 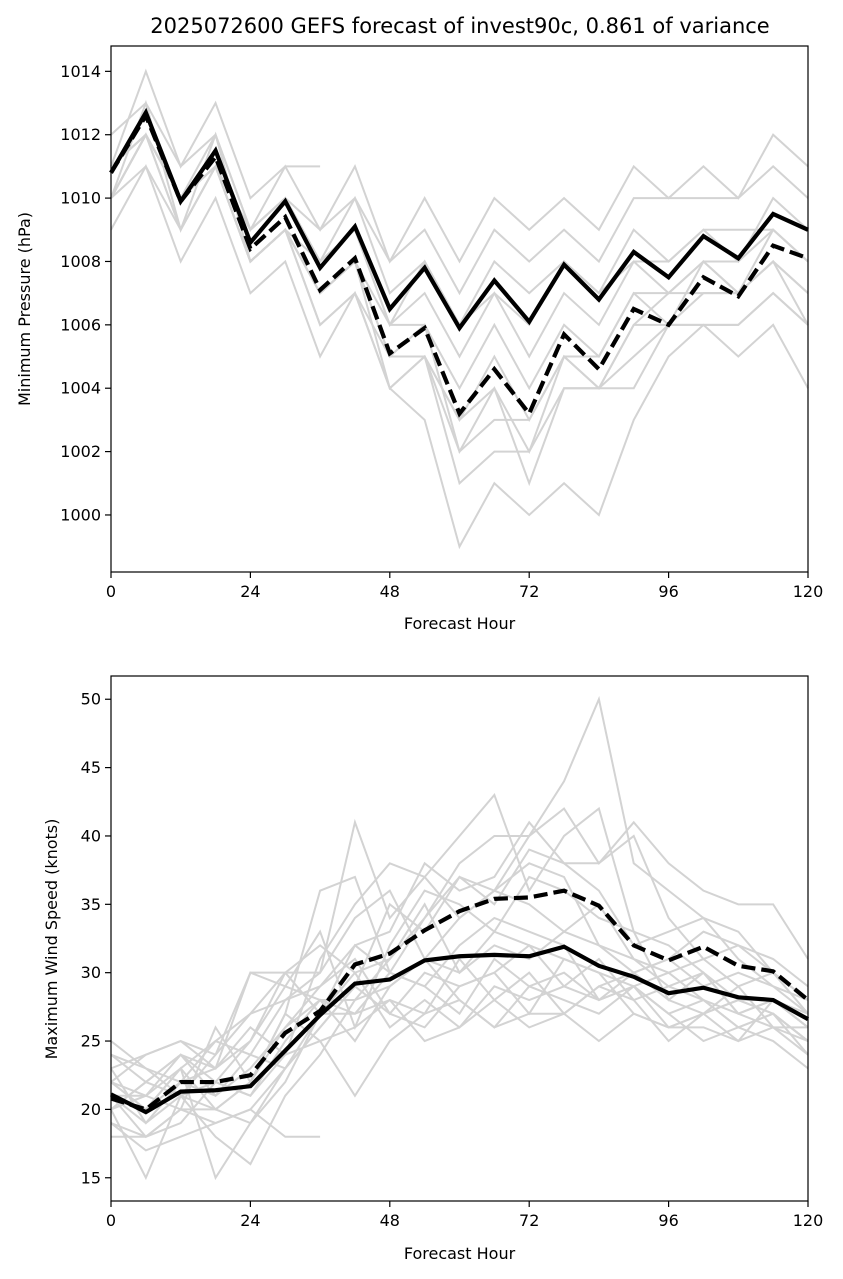 I want to click on wind-x-tick-label: 72, so click(x=529, y=1220).